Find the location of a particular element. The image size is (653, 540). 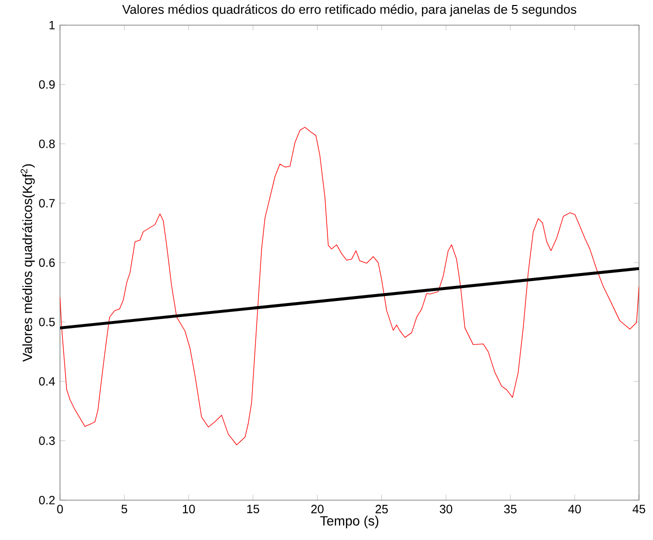

x-tick-label: 35 is located at coordinates (510, 509).